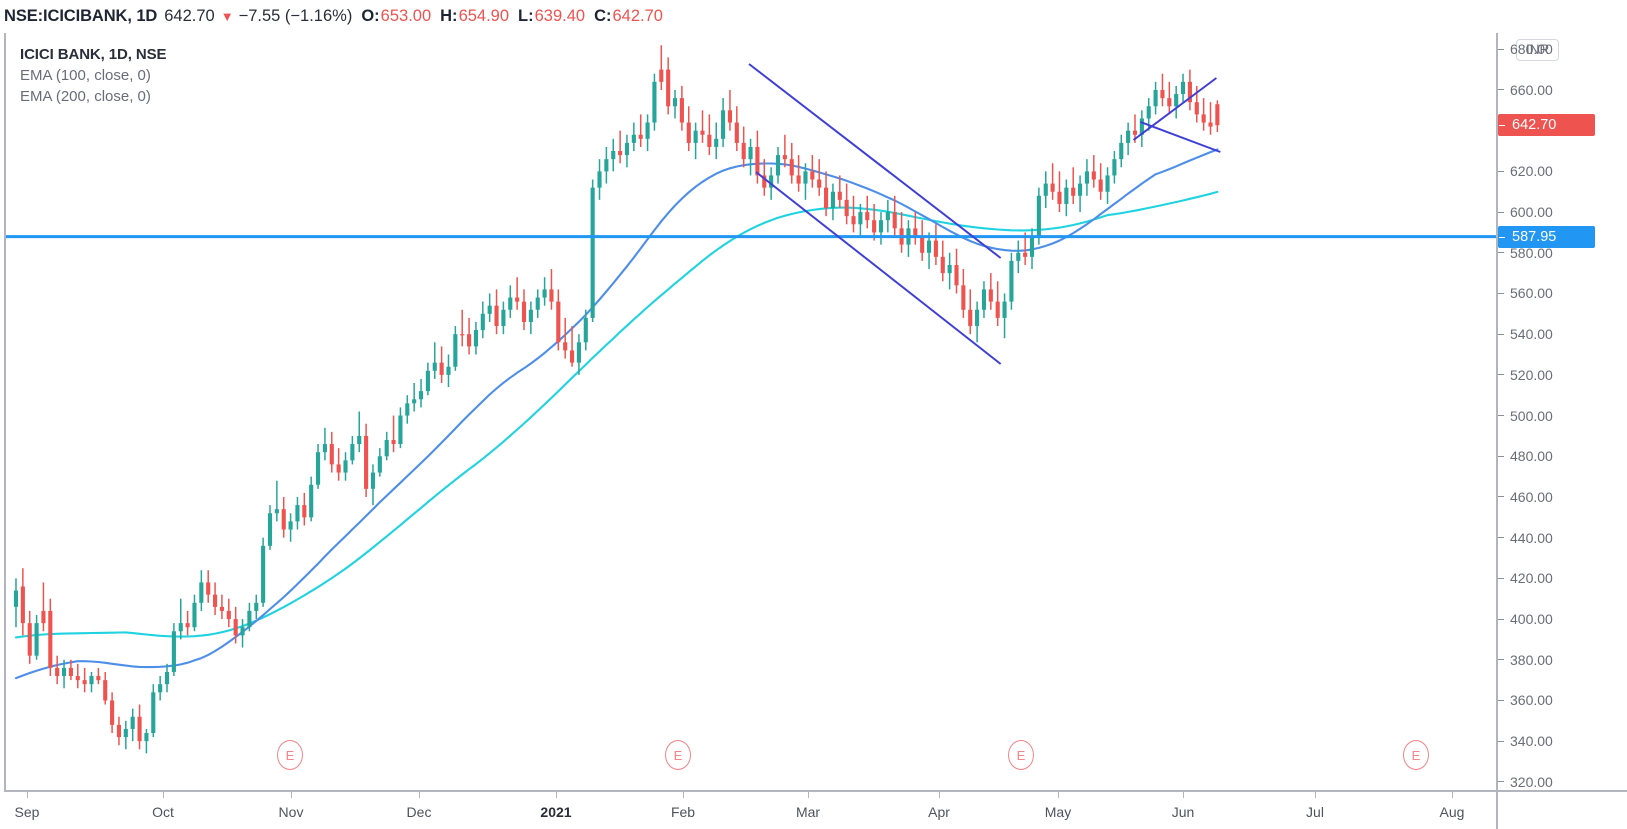 The height and width of the screenshot is (829, 1627). Describe the element at coordinates (808, 812) in the screenshot. I see `time-tick-label: Mar` at that location.